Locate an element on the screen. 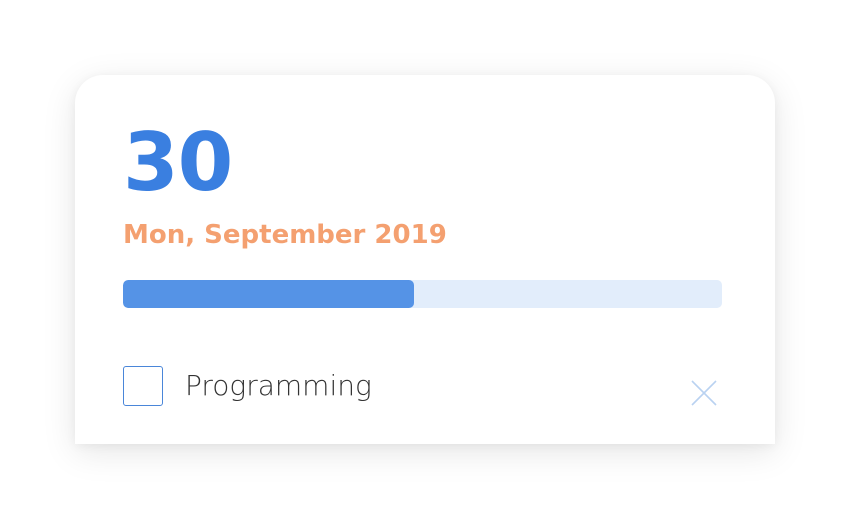 The width and height of the screenshot is (850, 519). close-icon is located at coordinates (704, 393).